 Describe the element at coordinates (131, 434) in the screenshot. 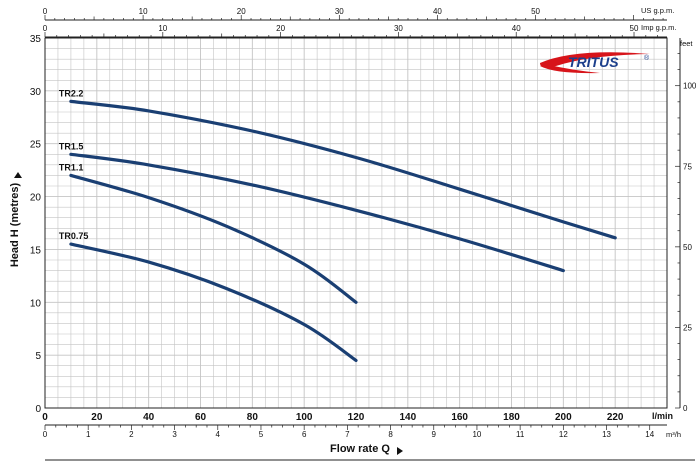

I see `m3h-tick-label: 2` at that location.